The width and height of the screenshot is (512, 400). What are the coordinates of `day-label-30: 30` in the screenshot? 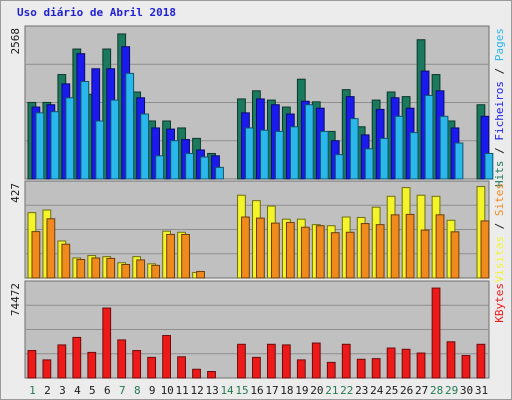 It's located at (466, 390).